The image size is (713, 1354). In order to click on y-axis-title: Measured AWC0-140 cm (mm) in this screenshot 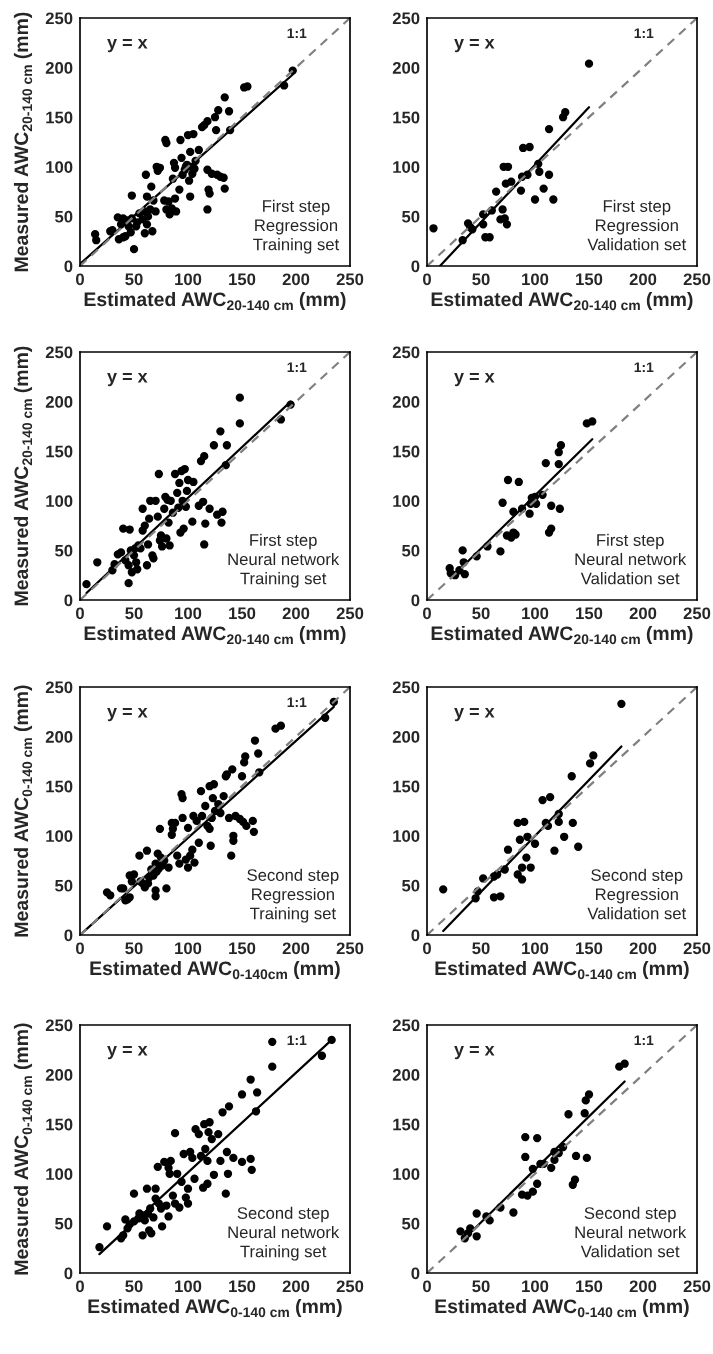, I will do `click(23, 811)`.